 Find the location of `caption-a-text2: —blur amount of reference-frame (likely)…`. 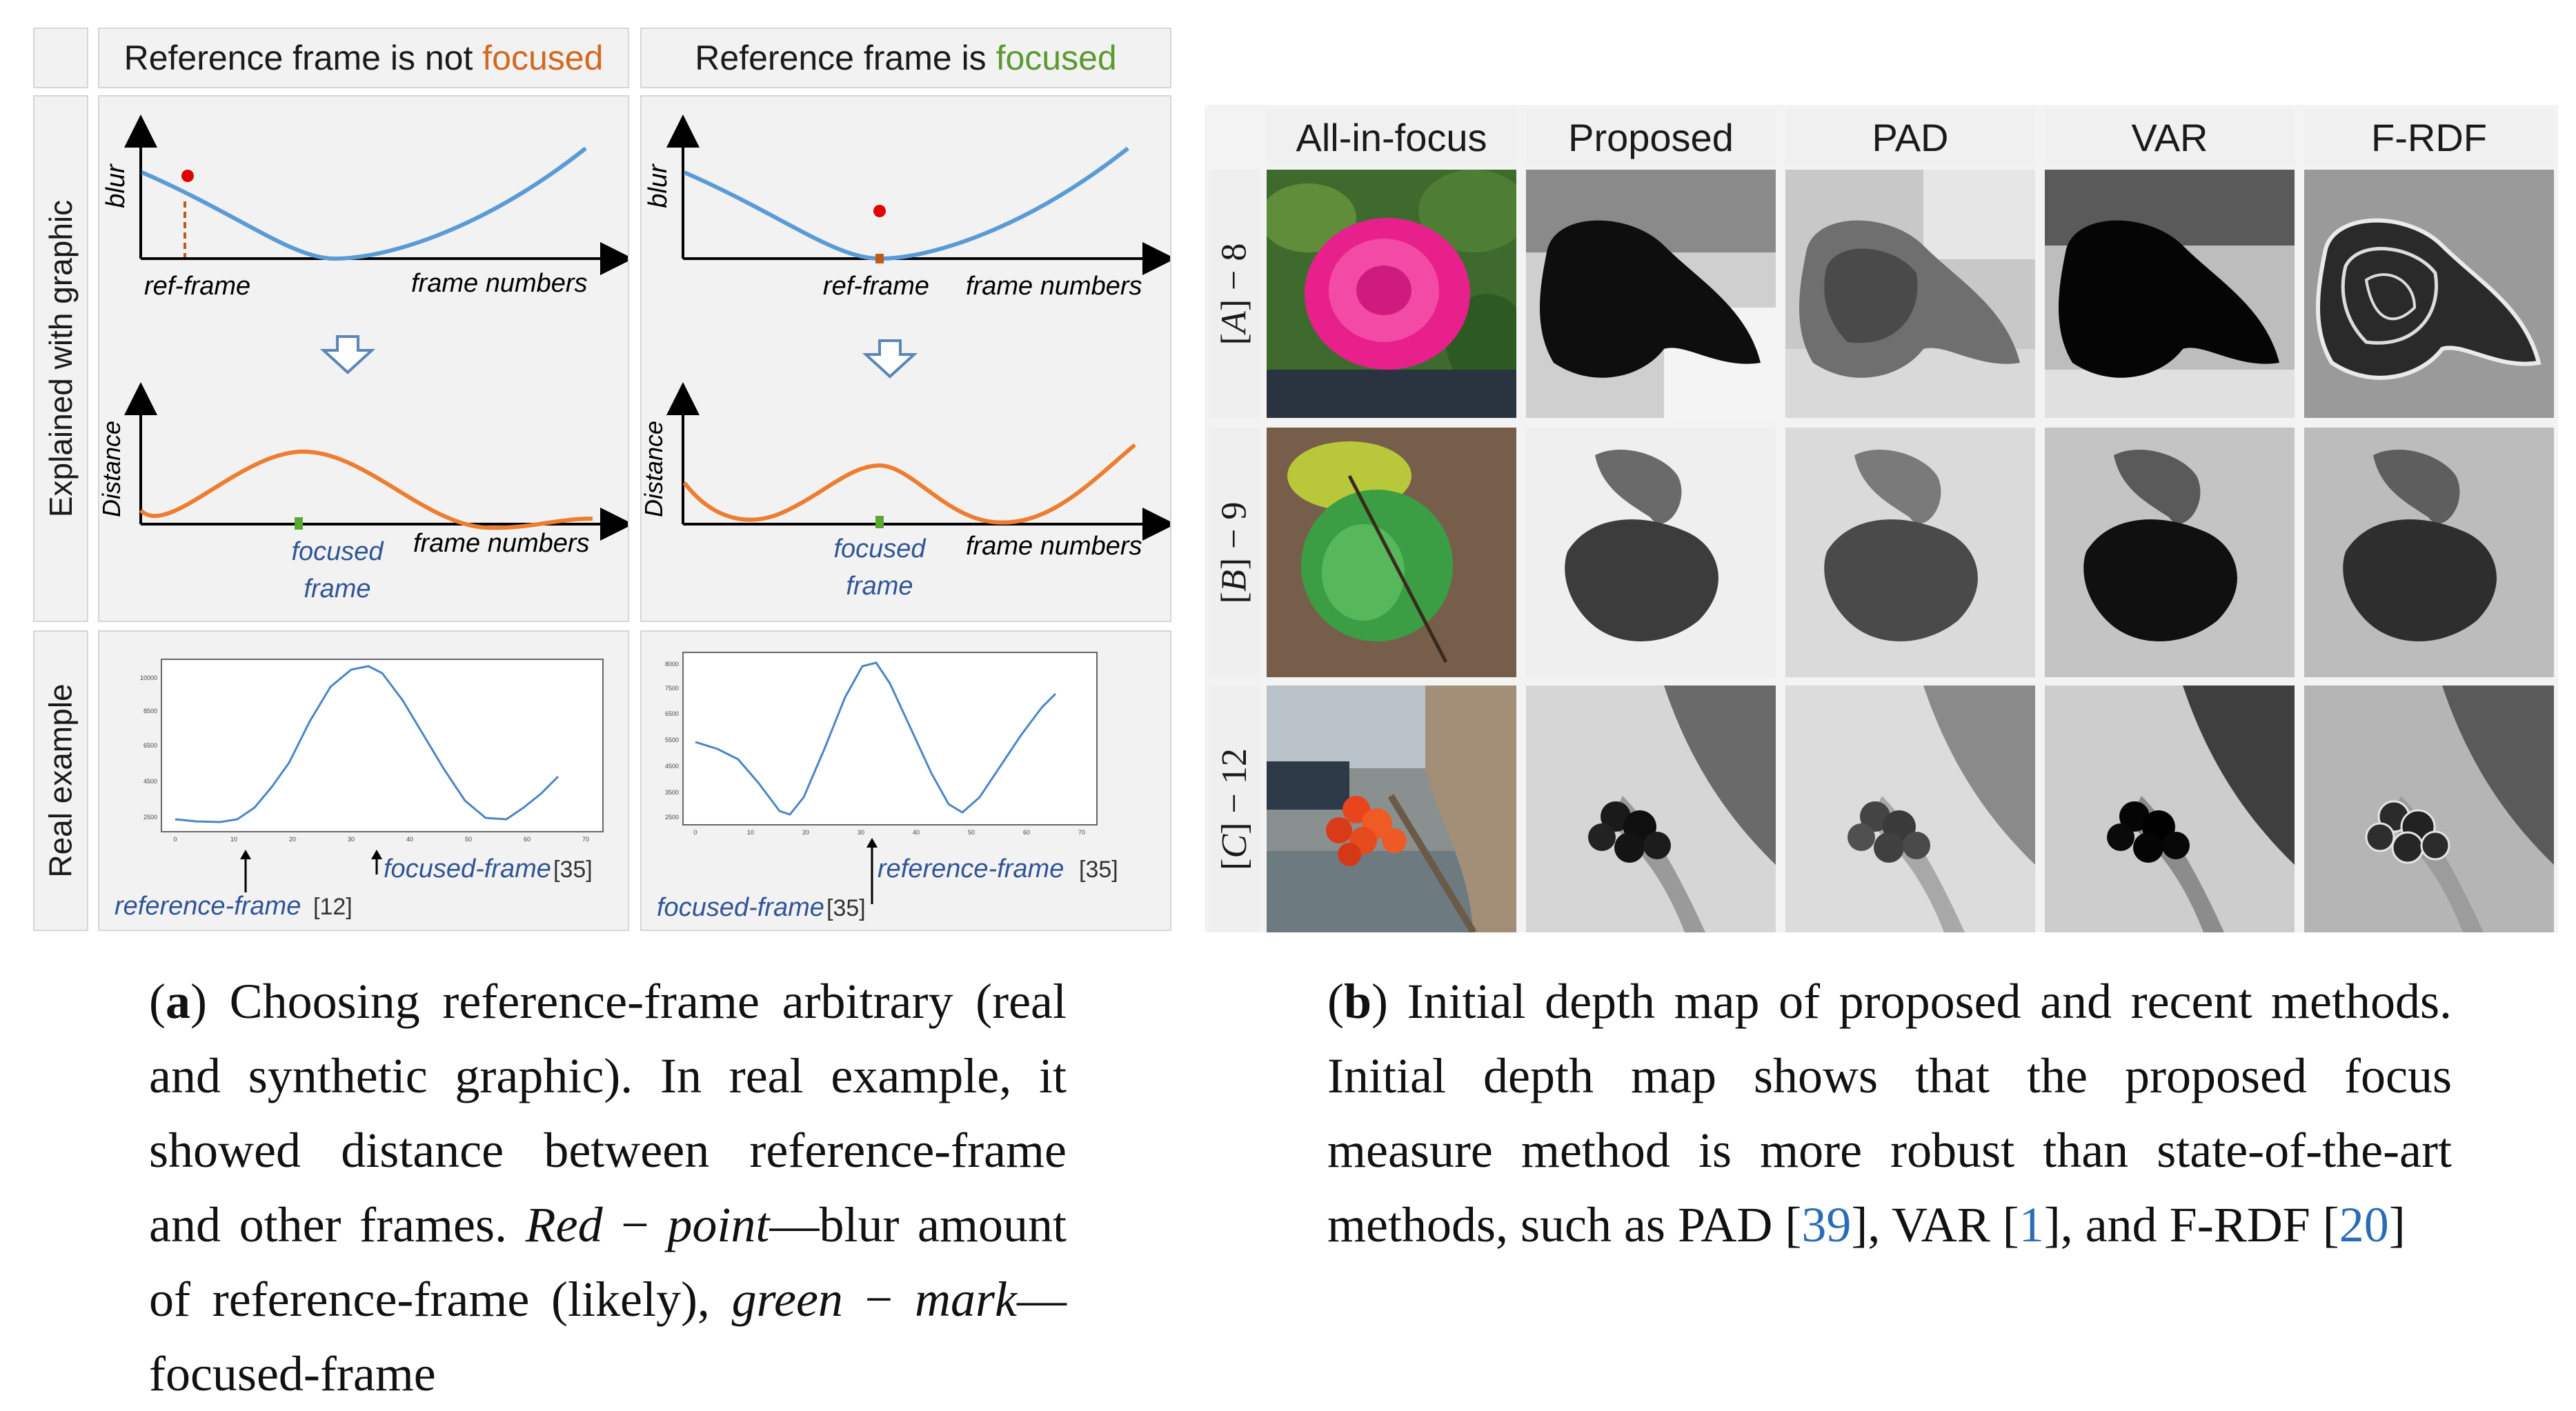

caption-a-text2: —blur amount of reference-frame (likely)… is located at coordinates (608, 1262).